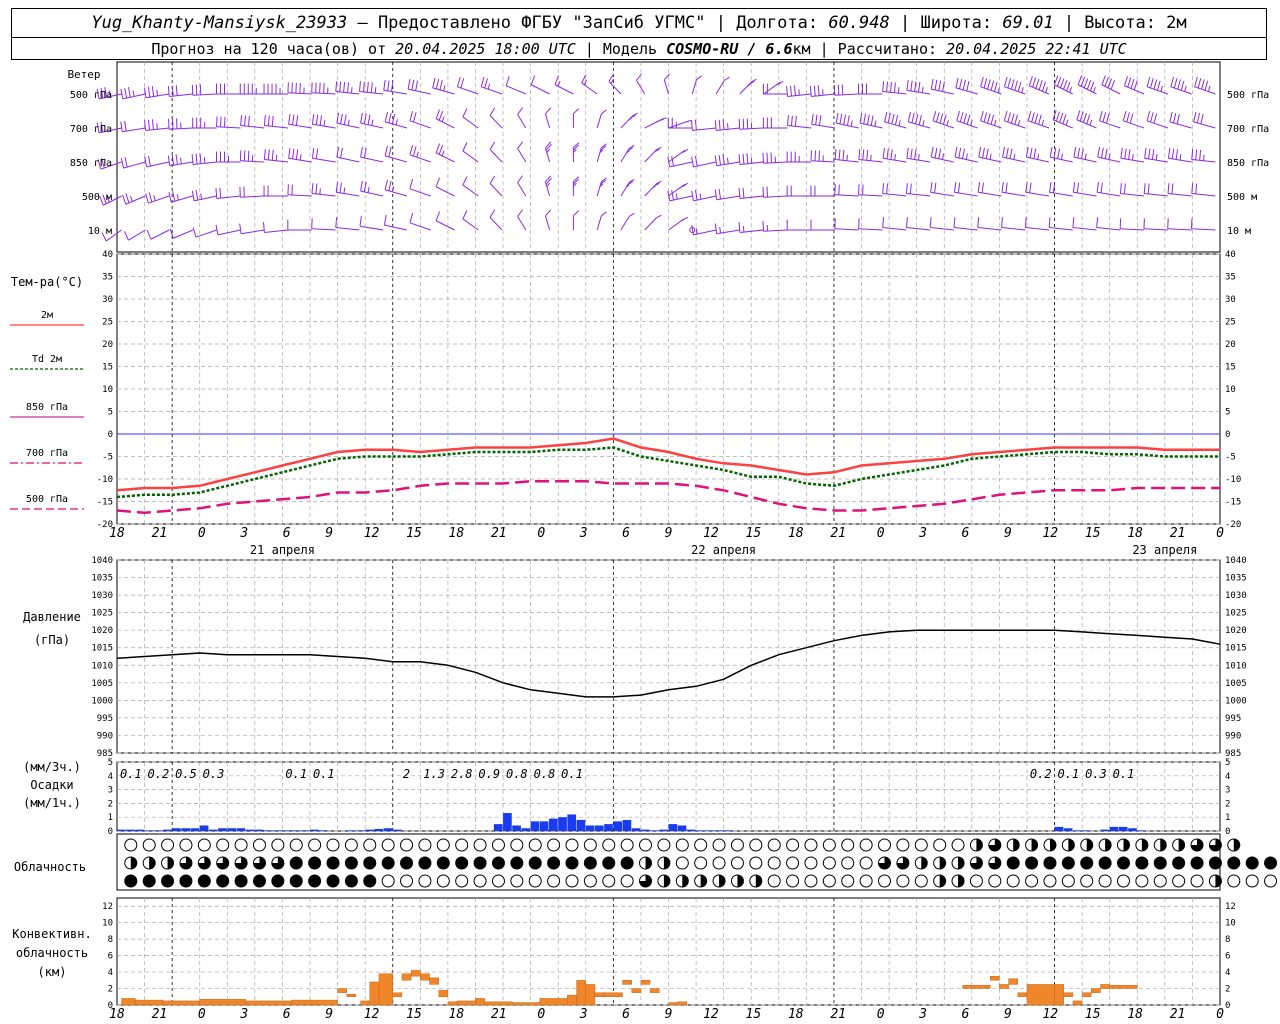 This screenshot has width=1280, height=1024. I want to click on y-tick-label-left: 1040, so click(102, 561).